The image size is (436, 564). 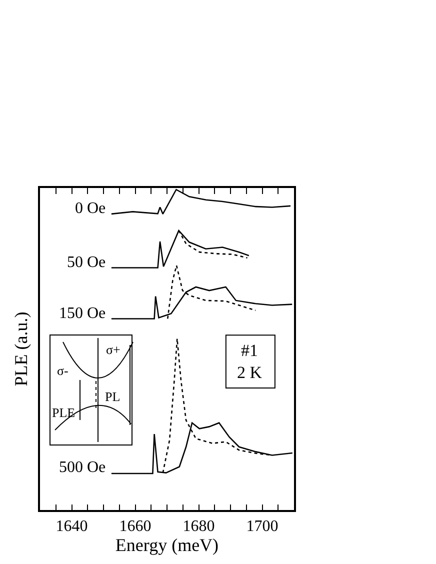 I want to click on series-label: 150 Oe, so click(x=82, y=313).